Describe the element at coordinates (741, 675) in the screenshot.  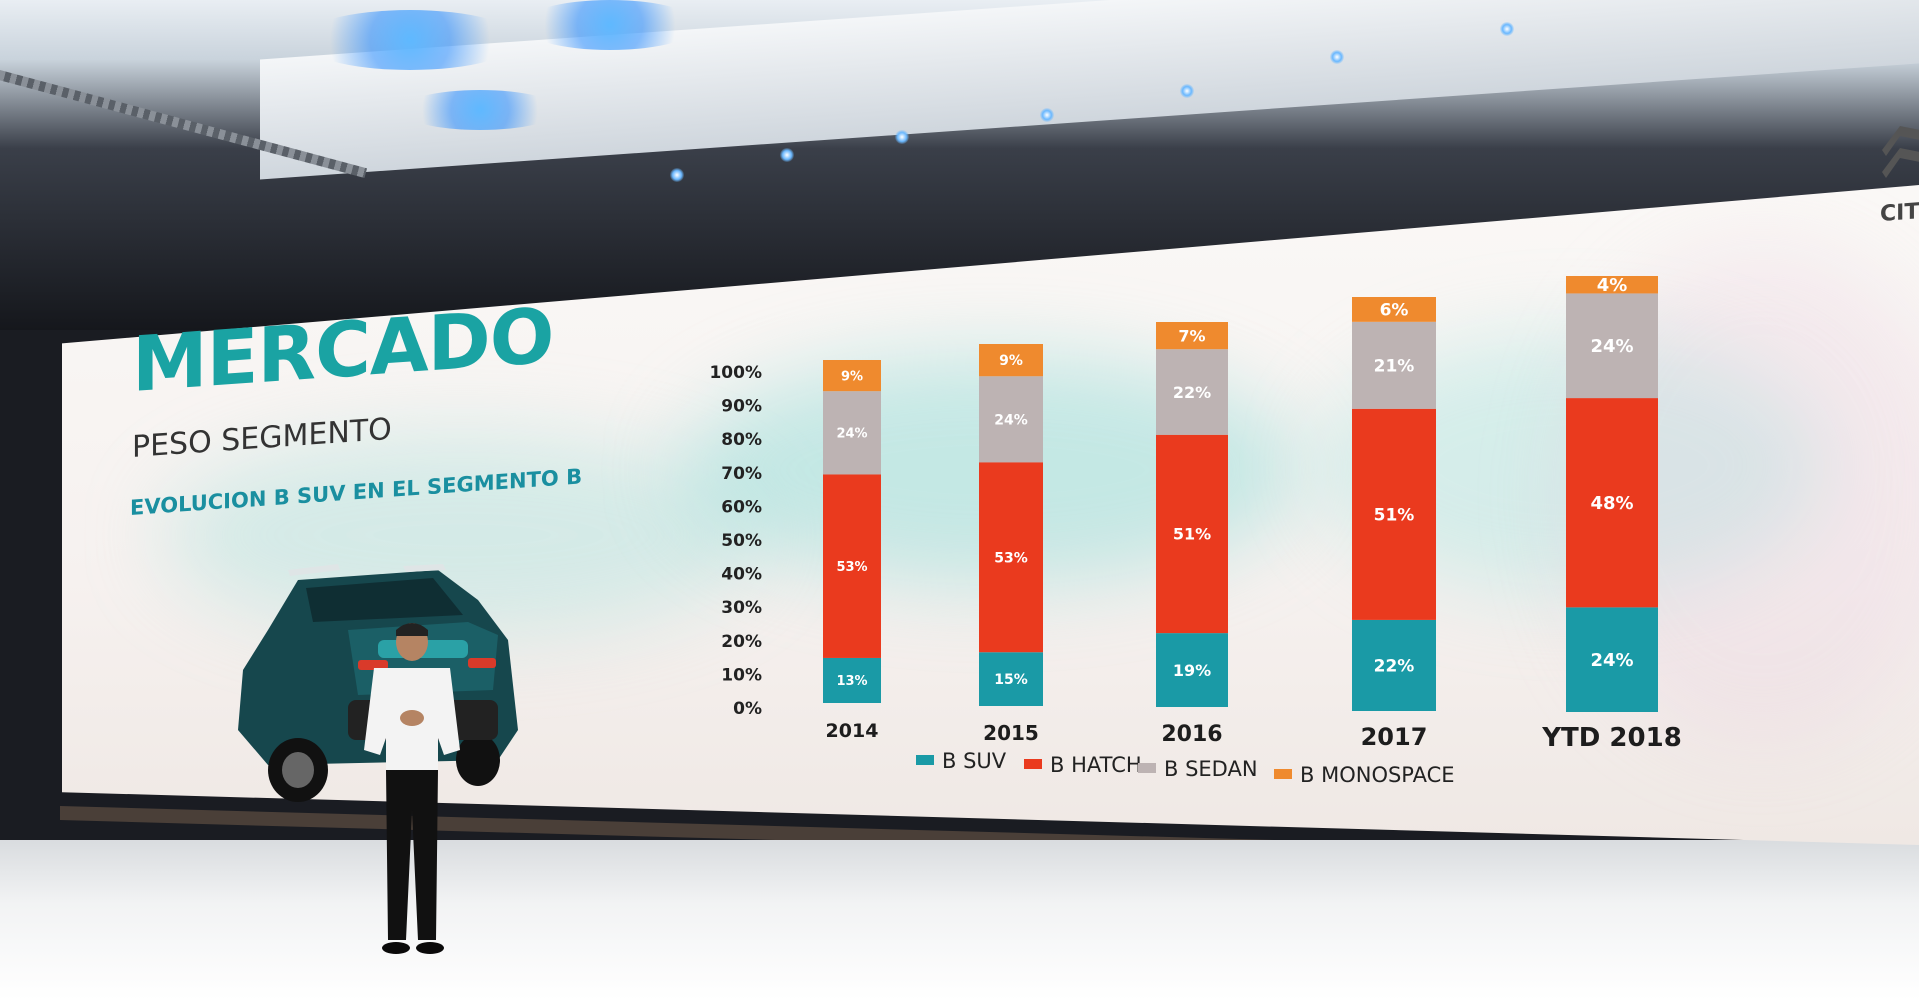
I see `y-tick-label: 10%` at that location.